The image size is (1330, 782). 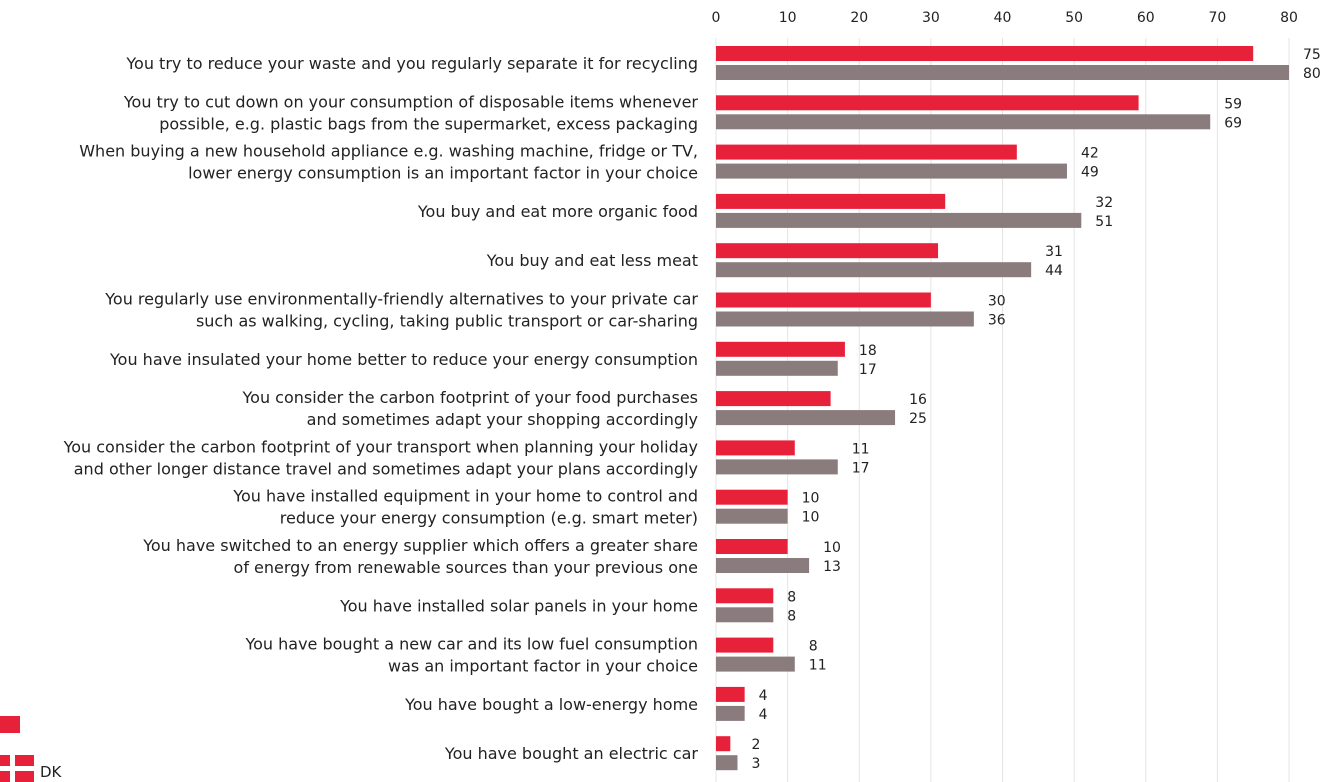 I want to click on category-row-12: 811, so click(x=771, y=655).